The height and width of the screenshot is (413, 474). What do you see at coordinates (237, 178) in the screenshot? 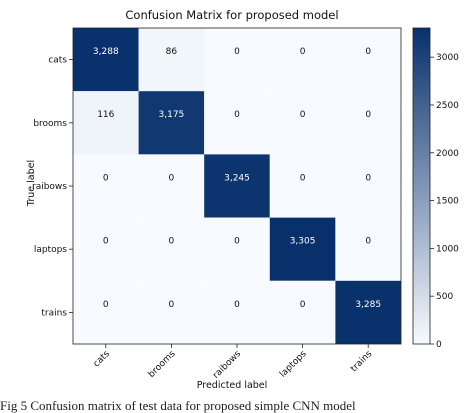
I see `cell-label-2-2: 3,245` at bounding box center [237, 178].